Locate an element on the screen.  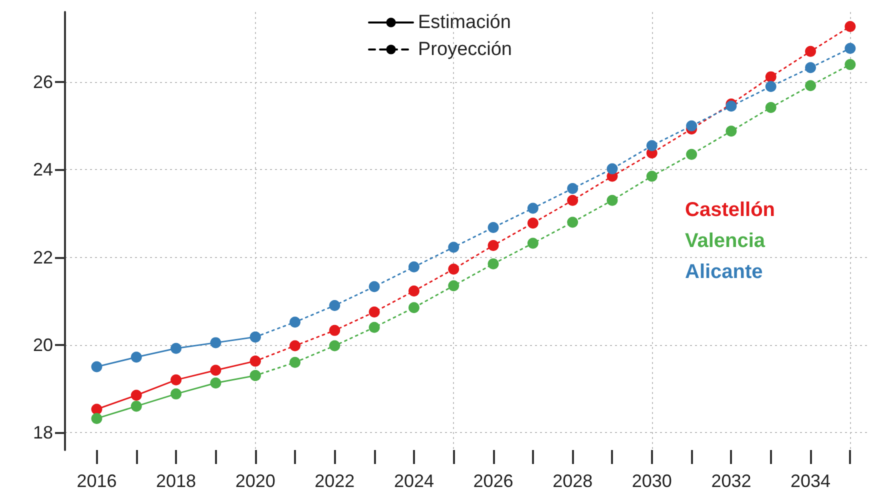
text: Alicante is located at coordinates (724, 272).